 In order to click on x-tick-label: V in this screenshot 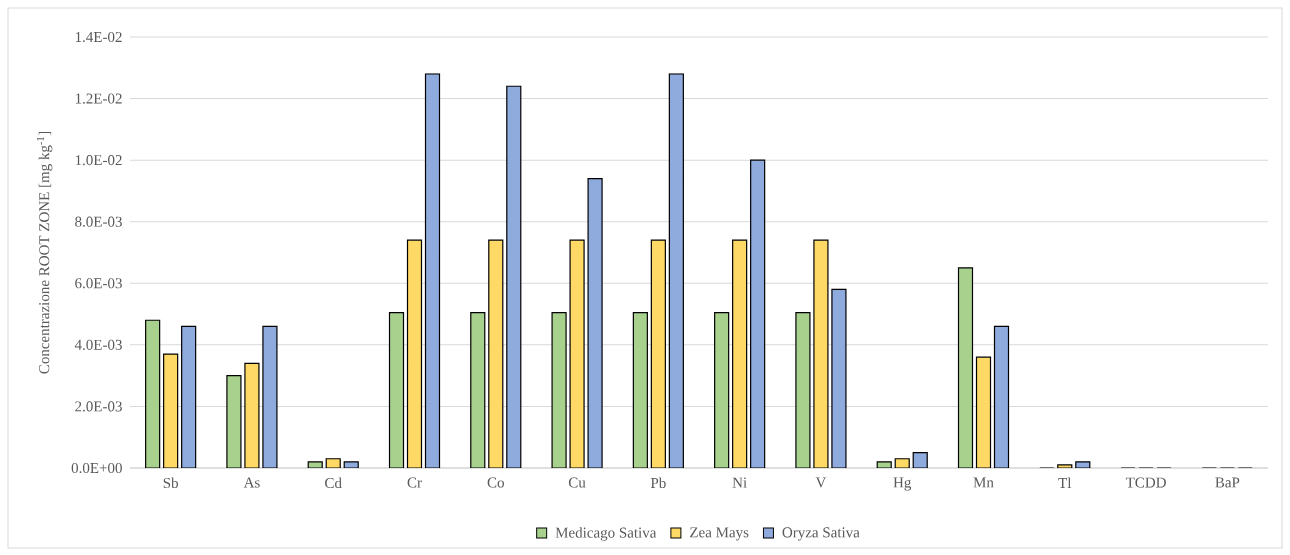, I will do `click(821, 482)`.